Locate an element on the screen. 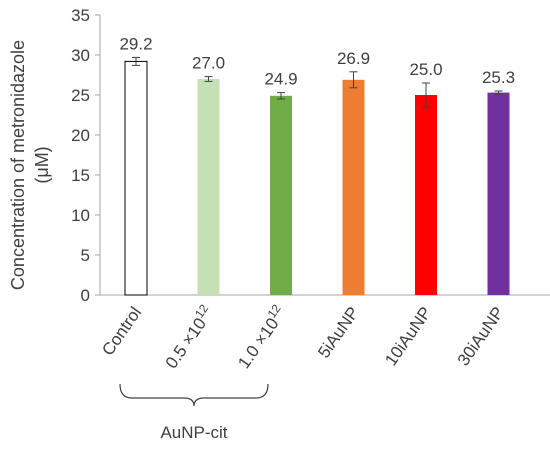  data-labels: 29.2 27.0 24.9 26.9 25.0 25.3 is located at coordinates (317, 61).